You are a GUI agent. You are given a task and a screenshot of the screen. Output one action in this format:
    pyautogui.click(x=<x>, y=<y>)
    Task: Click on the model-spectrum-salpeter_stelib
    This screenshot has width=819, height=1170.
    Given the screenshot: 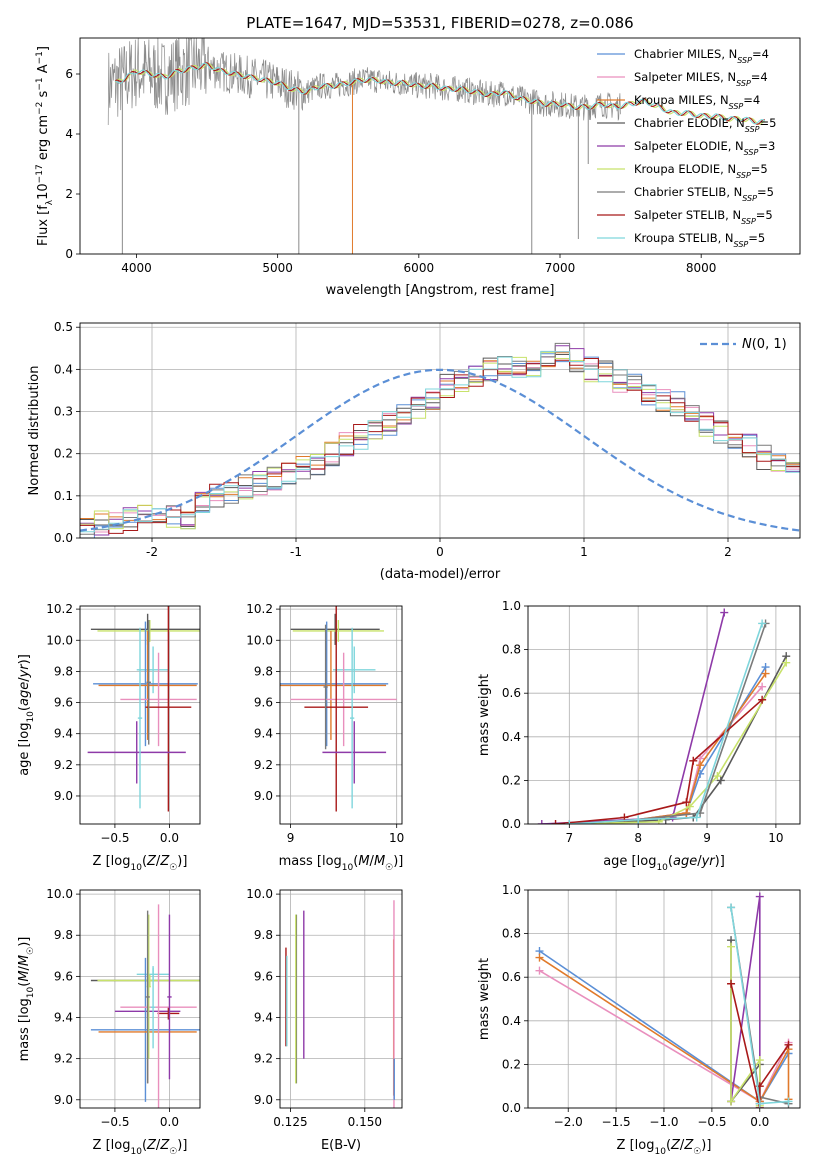 What is the action you would take?
    pyautogui.click(x=440, y=93)
    